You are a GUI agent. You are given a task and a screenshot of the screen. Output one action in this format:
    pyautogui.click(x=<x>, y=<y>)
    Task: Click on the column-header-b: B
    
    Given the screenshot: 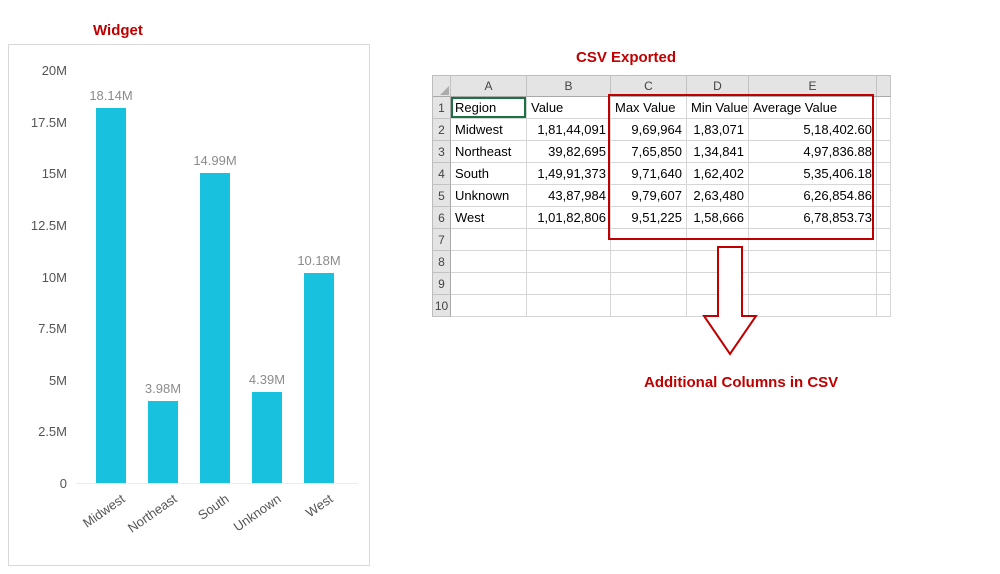 What is the action you would take?
    pyautogui.click(x=569, y=86)
    